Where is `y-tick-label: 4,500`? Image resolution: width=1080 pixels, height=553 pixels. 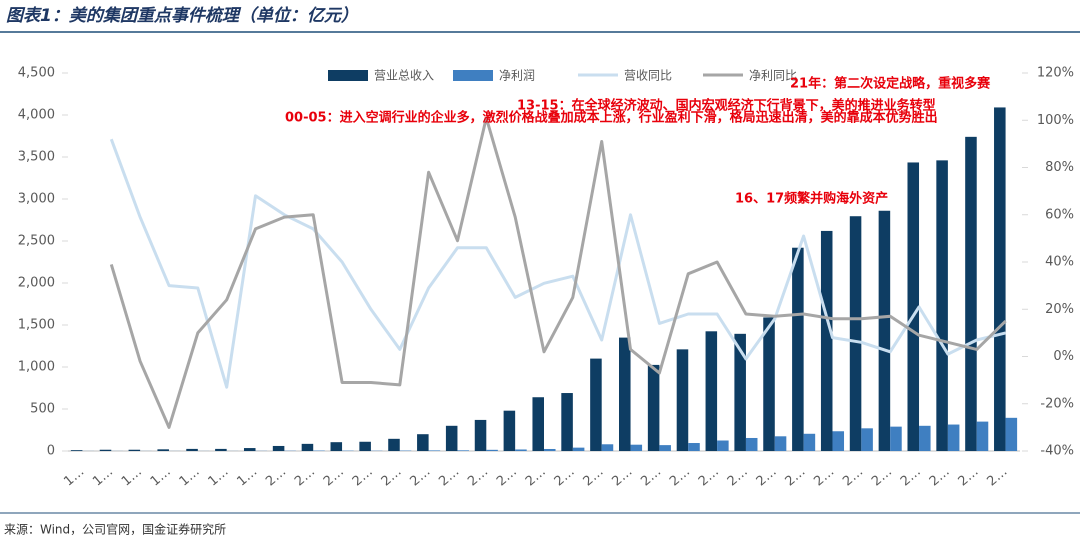 y-tick-label: 4,500 is located at coordinates (36, 73).